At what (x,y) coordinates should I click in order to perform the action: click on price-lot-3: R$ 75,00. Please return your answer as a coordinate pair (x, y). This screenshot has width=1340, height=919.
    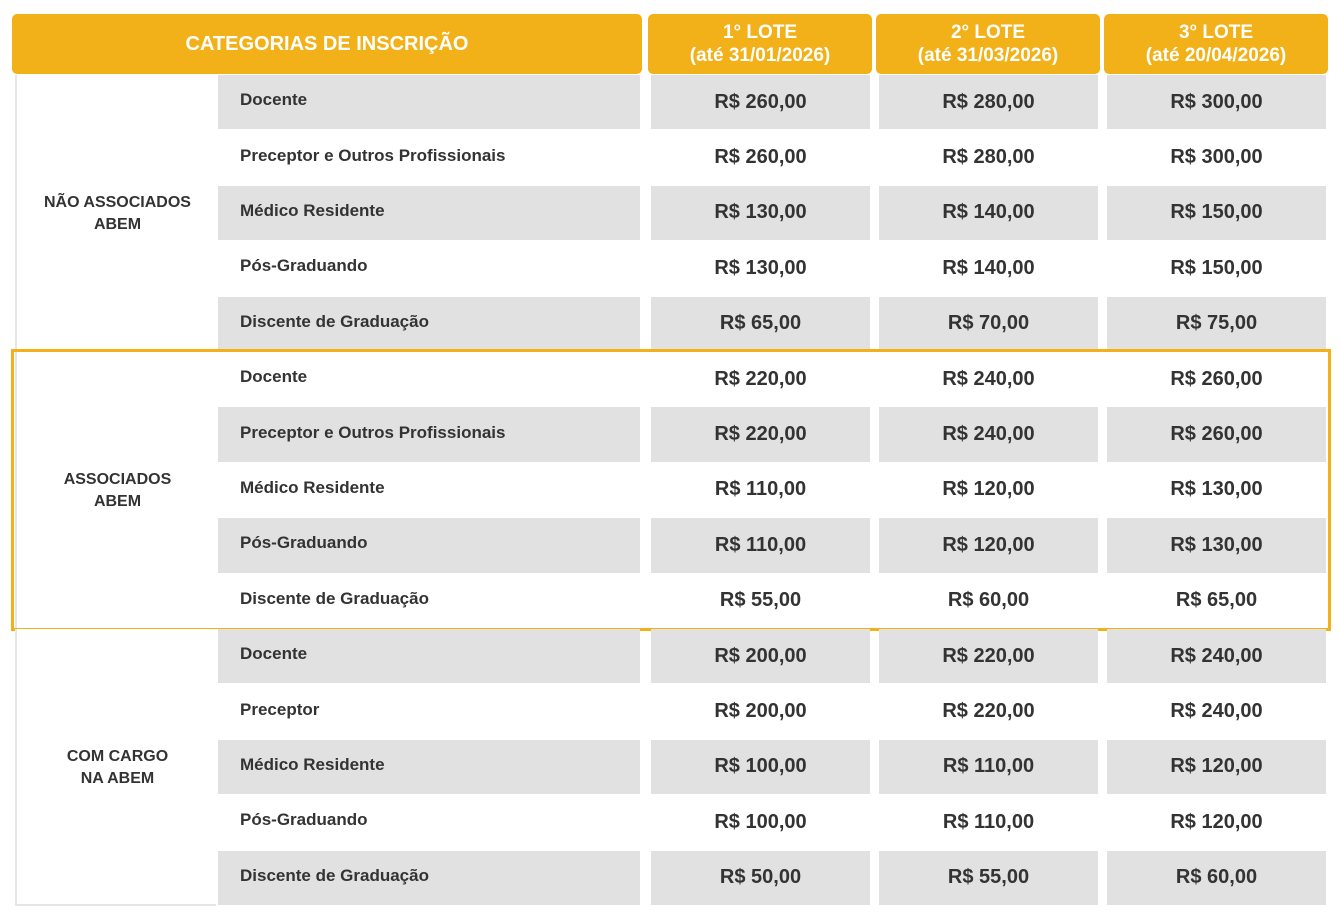
    Looking at the image, I should click on (1216, 323).